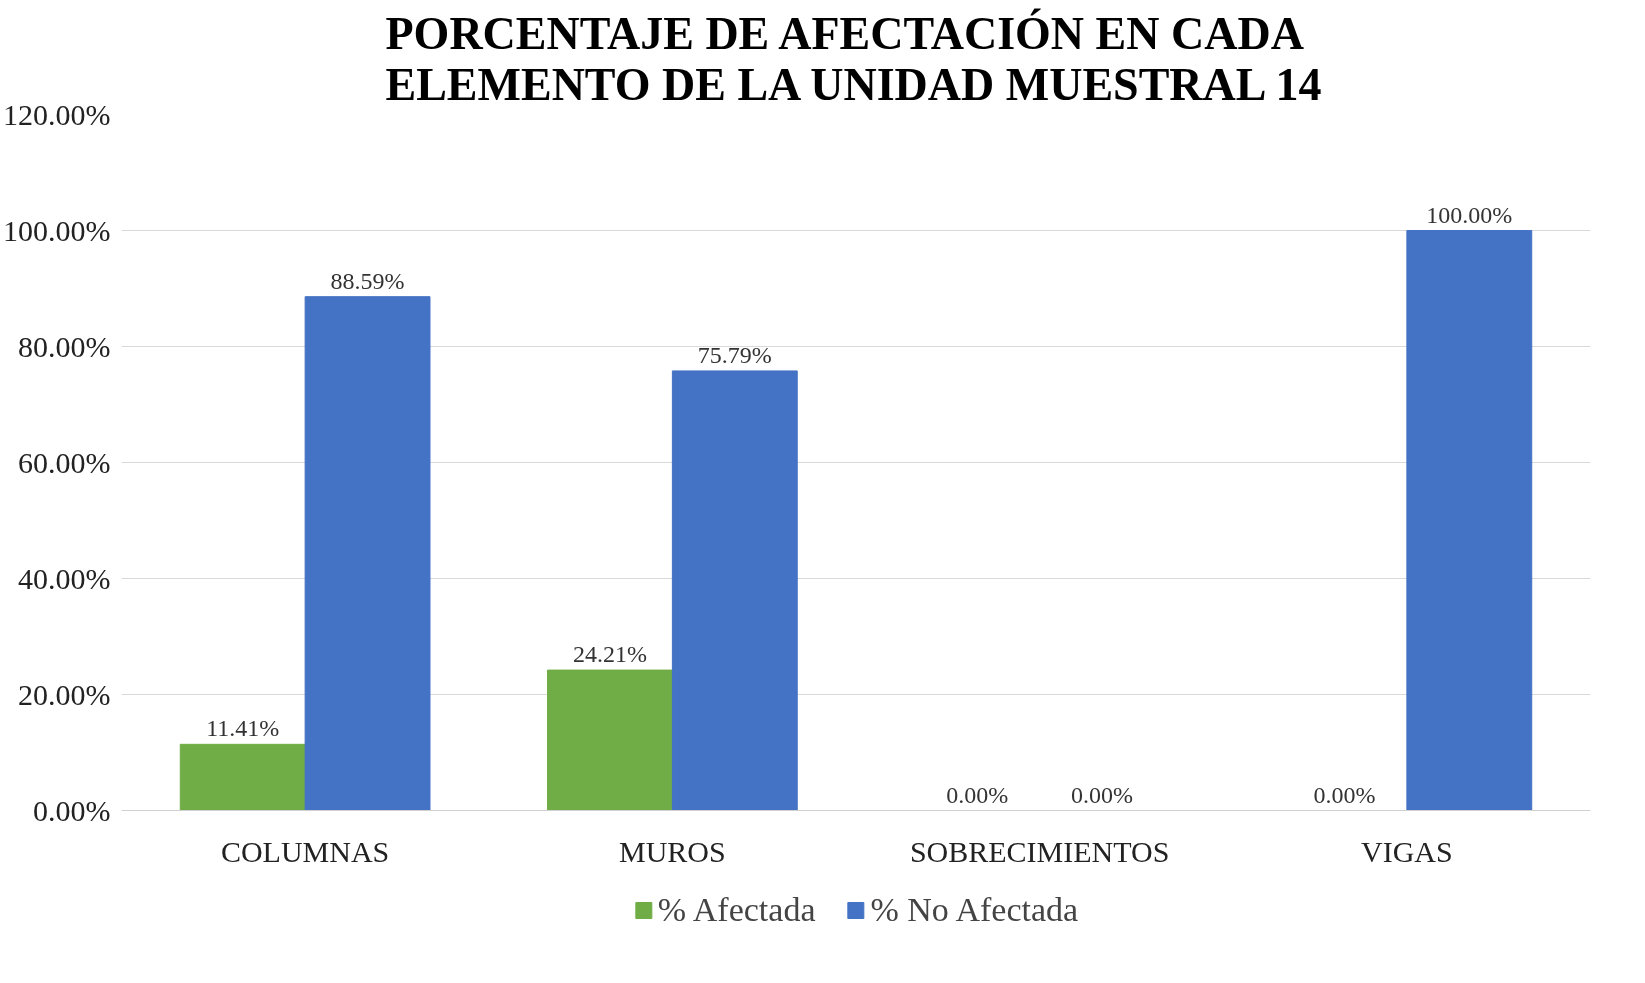 The image size is (1645, 983). What do you see at coordinates (243, 728) in the screenshot?
I see `data-label: 11.41%` at bounding box center [243, 728].